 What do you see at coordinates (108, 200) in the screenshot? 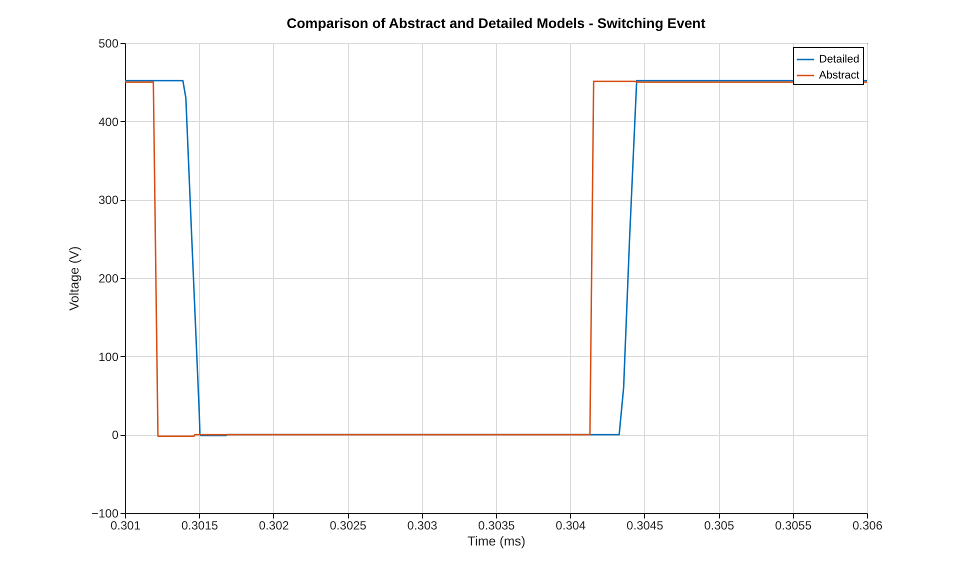
I see `y-tick-label: 300` at bounding box center [108, 200].